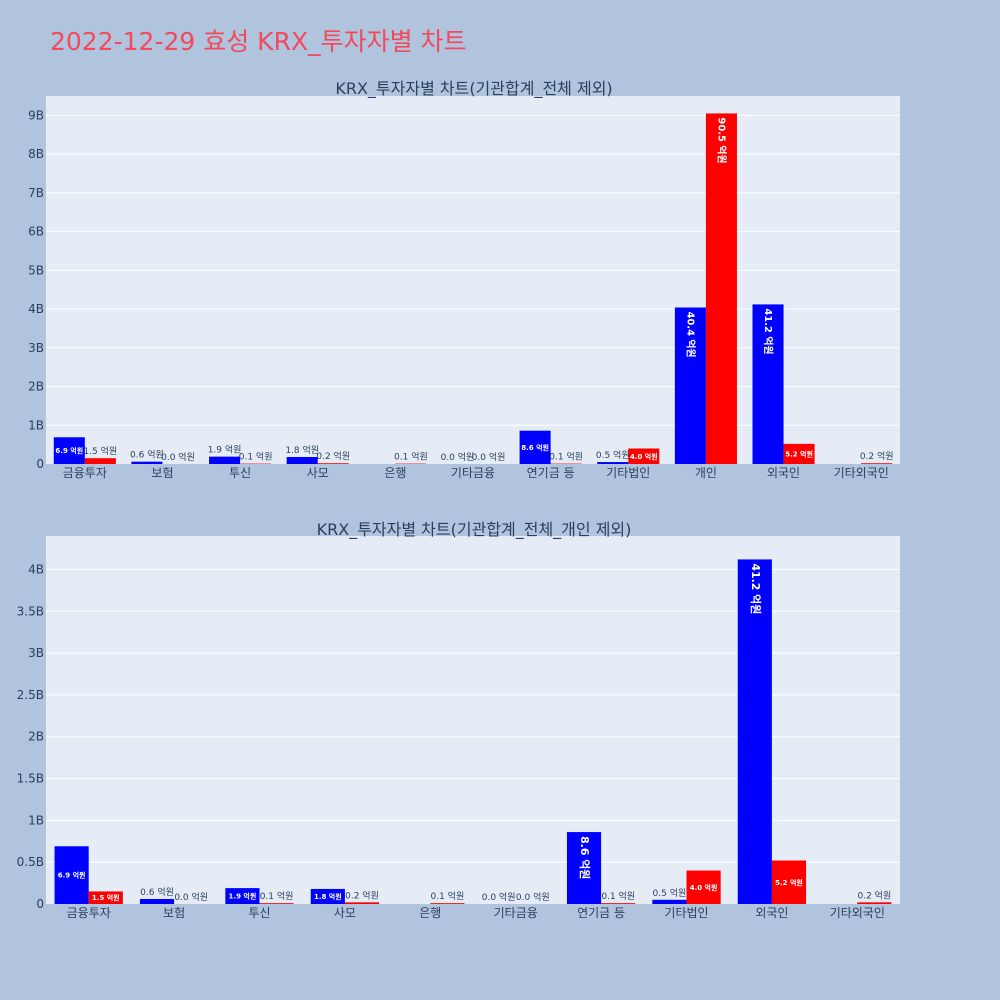 Image resolution: width=1000 pixels, height=1000 pixels. I want to click on y-tick-label: 6B, so click(36, 232).